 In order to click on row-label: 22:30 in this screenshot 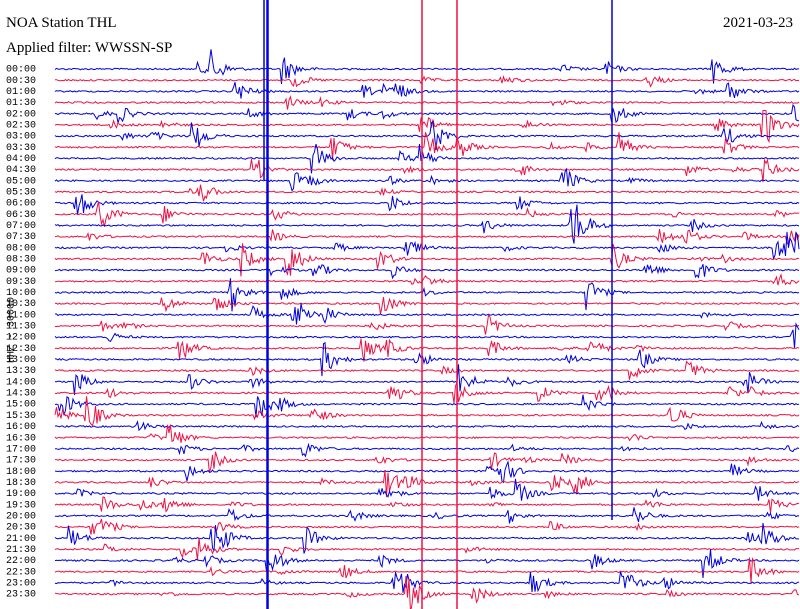, I will do `click(21, 572)`.